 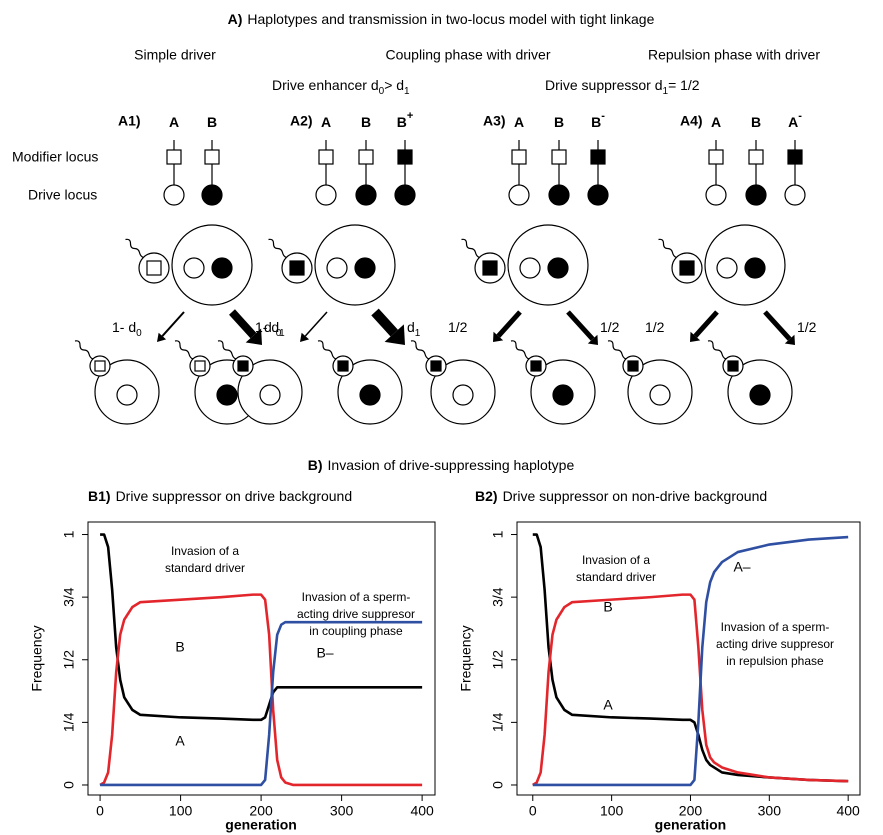 What do you see at coordinates (734, 55) in the screenshot?
I see `column-header: Repulsion phase with driver` at bounding box center [734, 55].